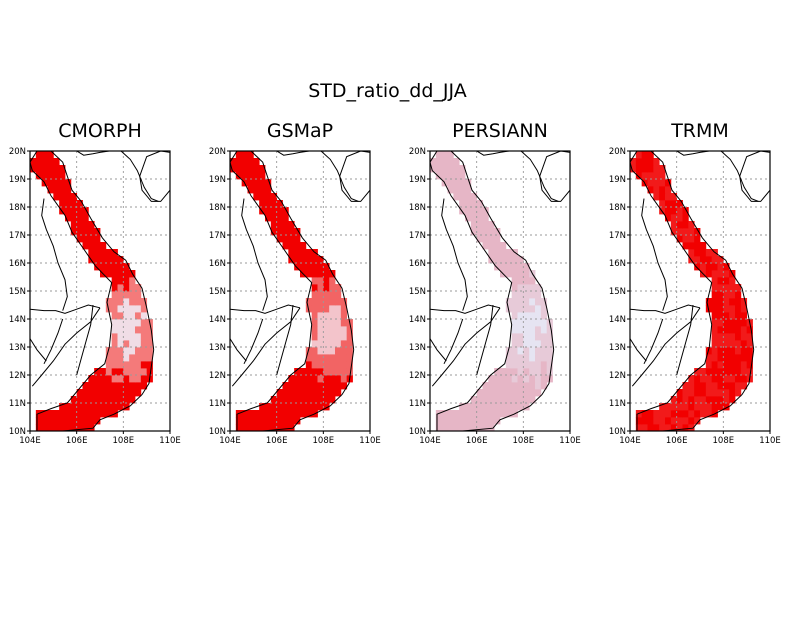 The height and width of the screenshot is (618, 800). I want to click on panel-title-cmorph: CMORPH, so click(100, 131).